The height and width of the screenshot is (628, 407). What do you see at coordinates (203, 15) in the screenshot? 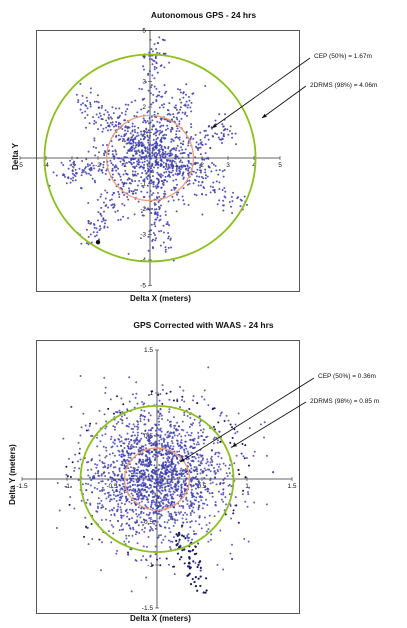
I see `chart1-title: Autonomous GPS - 24 hrs` at bounding box center [203, 15].